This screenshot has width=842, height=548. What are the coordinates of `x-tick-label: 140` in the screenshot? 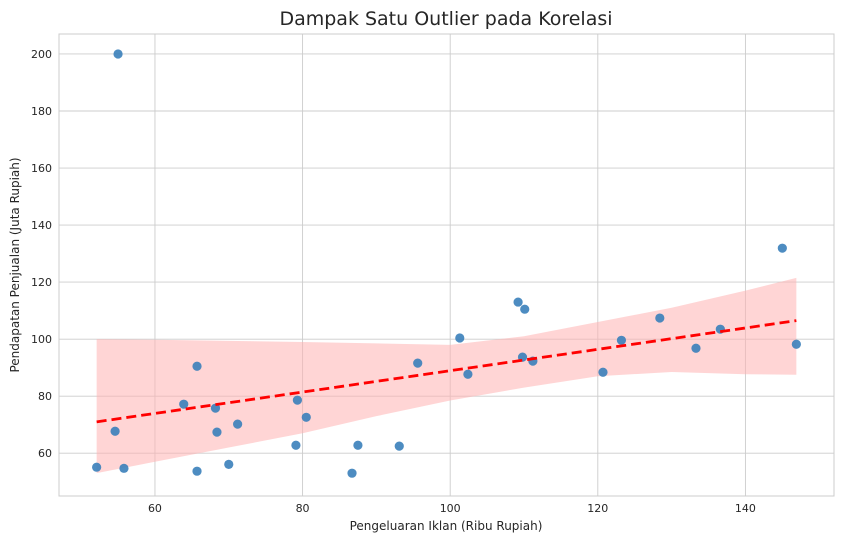 It's located at (745, 508).